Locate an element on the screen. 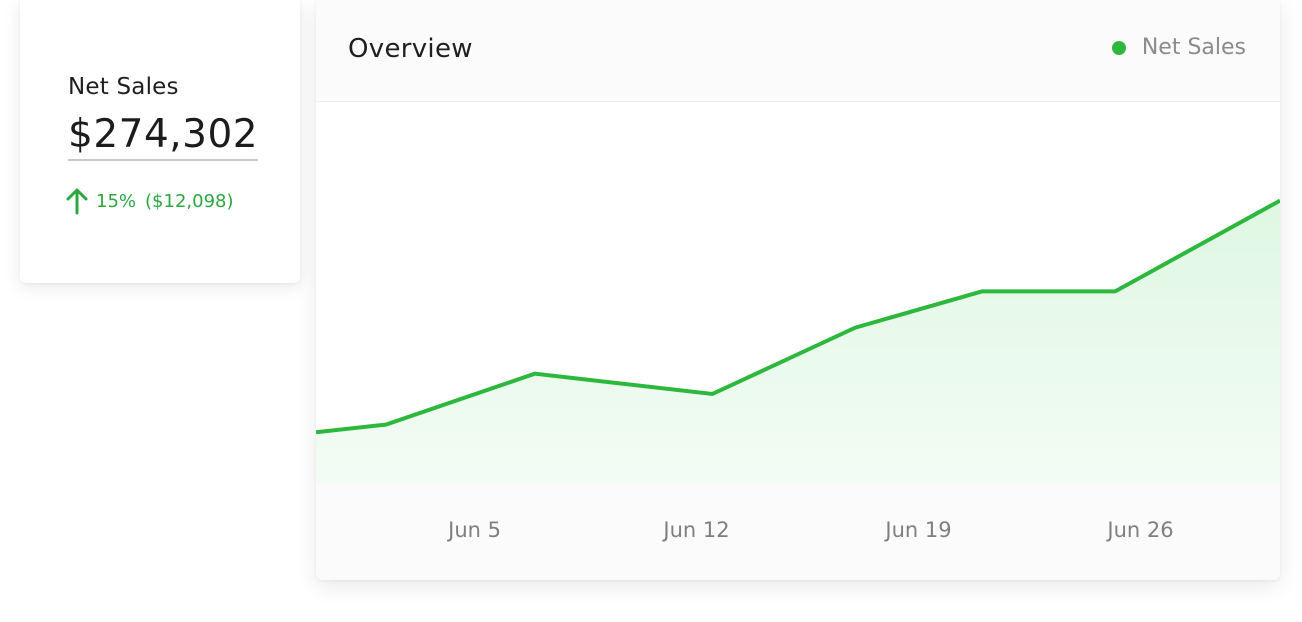 The width and height of the screenshot is (1302, 622). kpi-delta: 15% ($12,098) is located at coordinates (150, 201).